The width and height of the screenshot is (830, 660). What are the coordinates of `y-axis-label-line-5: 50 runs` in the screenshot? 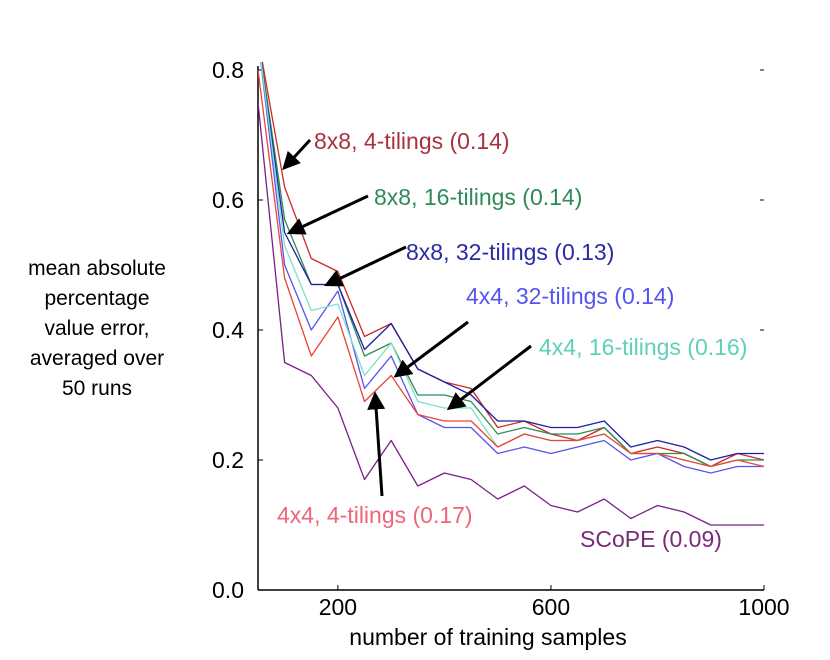 It's located at (97, 388).